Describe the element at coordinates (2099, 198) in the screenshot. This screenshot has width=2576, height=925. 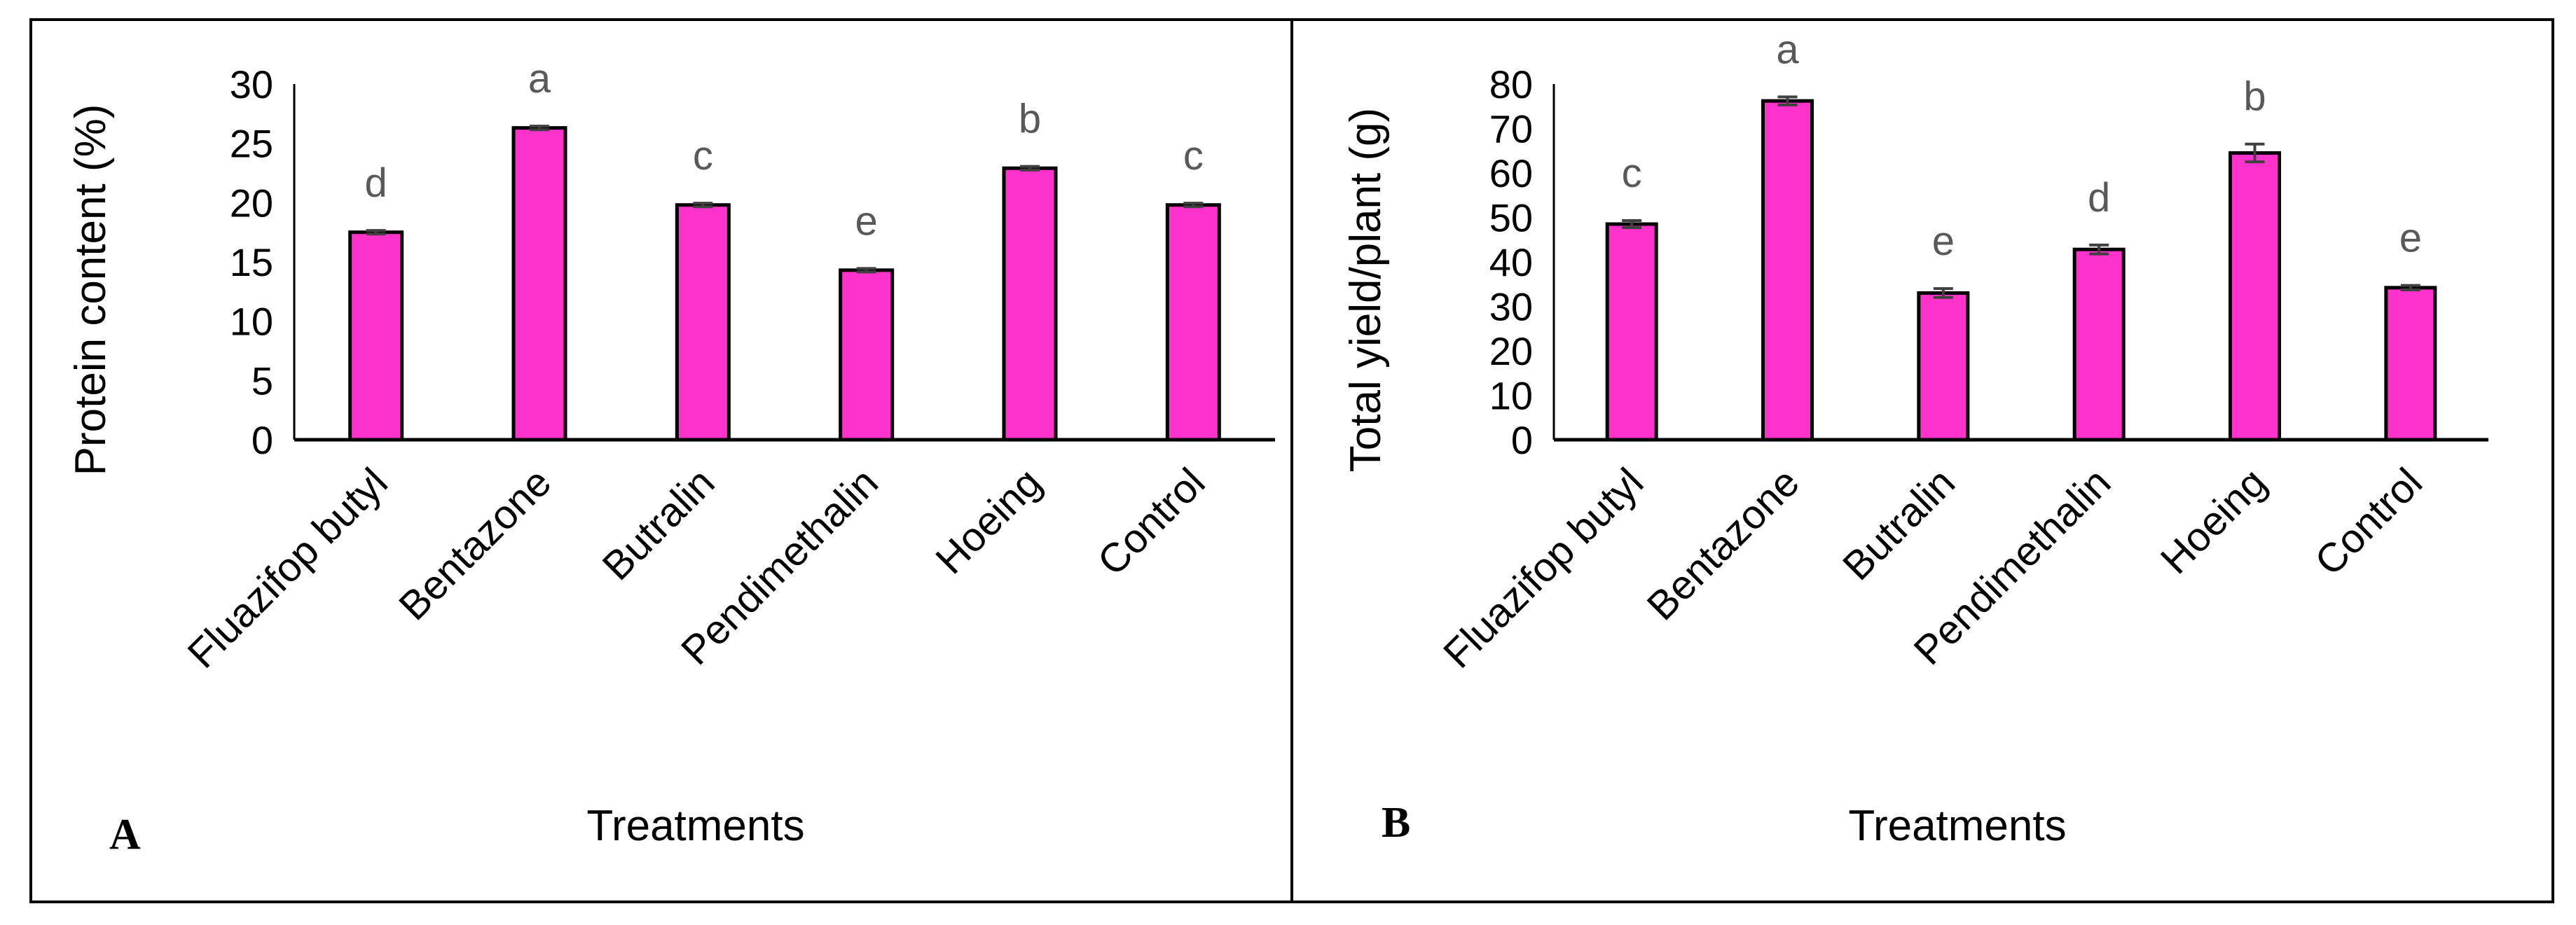
I see `panel-b-significance-label: d` at that location.